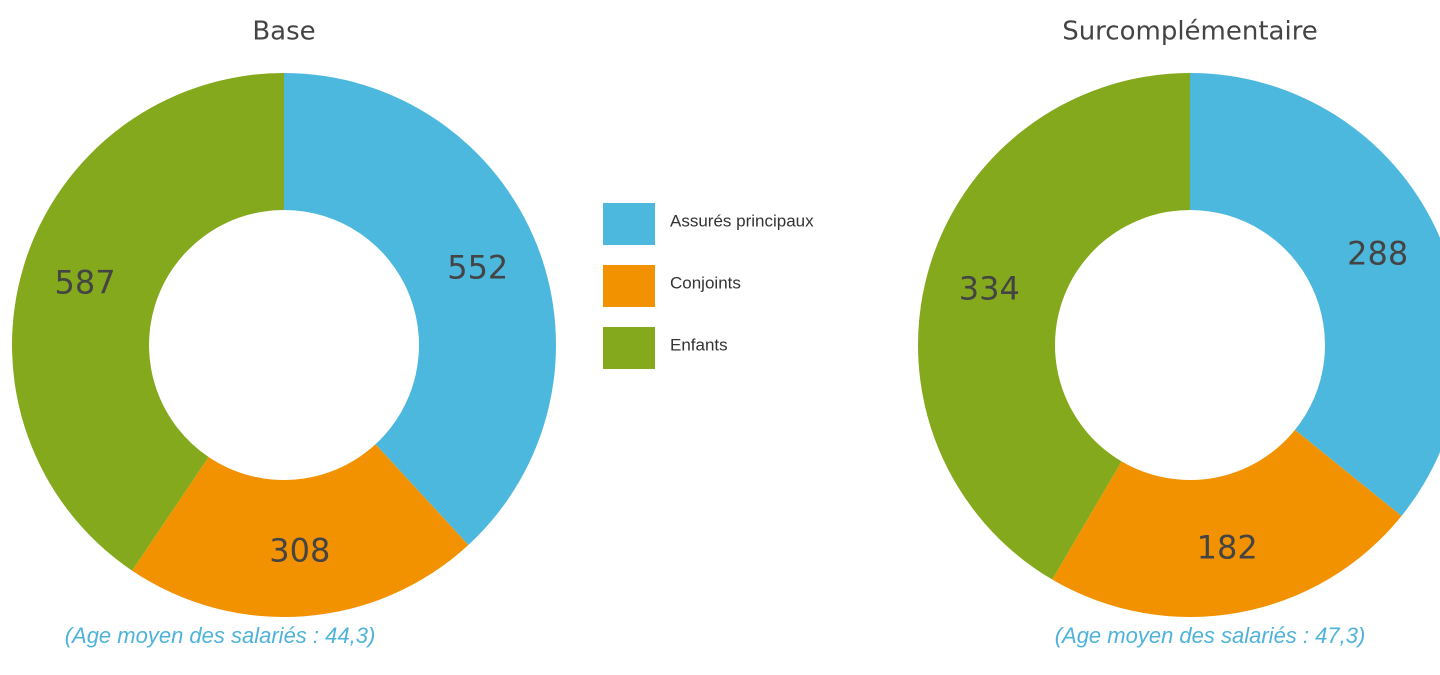 The width and height of the screenshot is (1440, 675). I want to click on footnote: (Age moyen des salariés : 47,3), so click(1210, 635).